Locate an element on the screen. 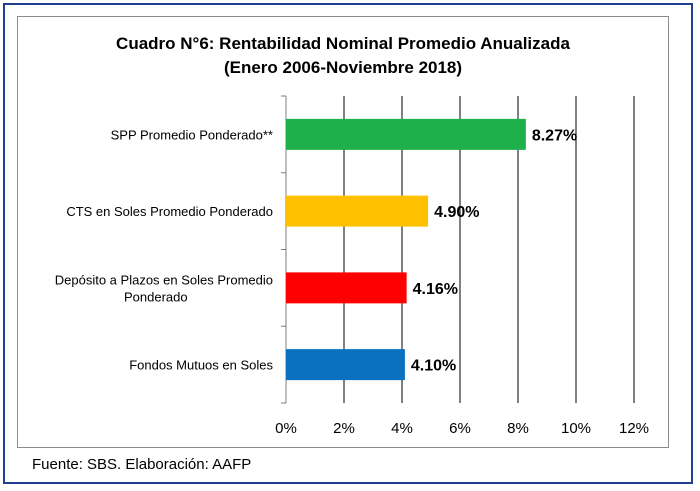 This screenshot has height=491, width=700. category-label: Ponderado is located at coordinates (156, 296).